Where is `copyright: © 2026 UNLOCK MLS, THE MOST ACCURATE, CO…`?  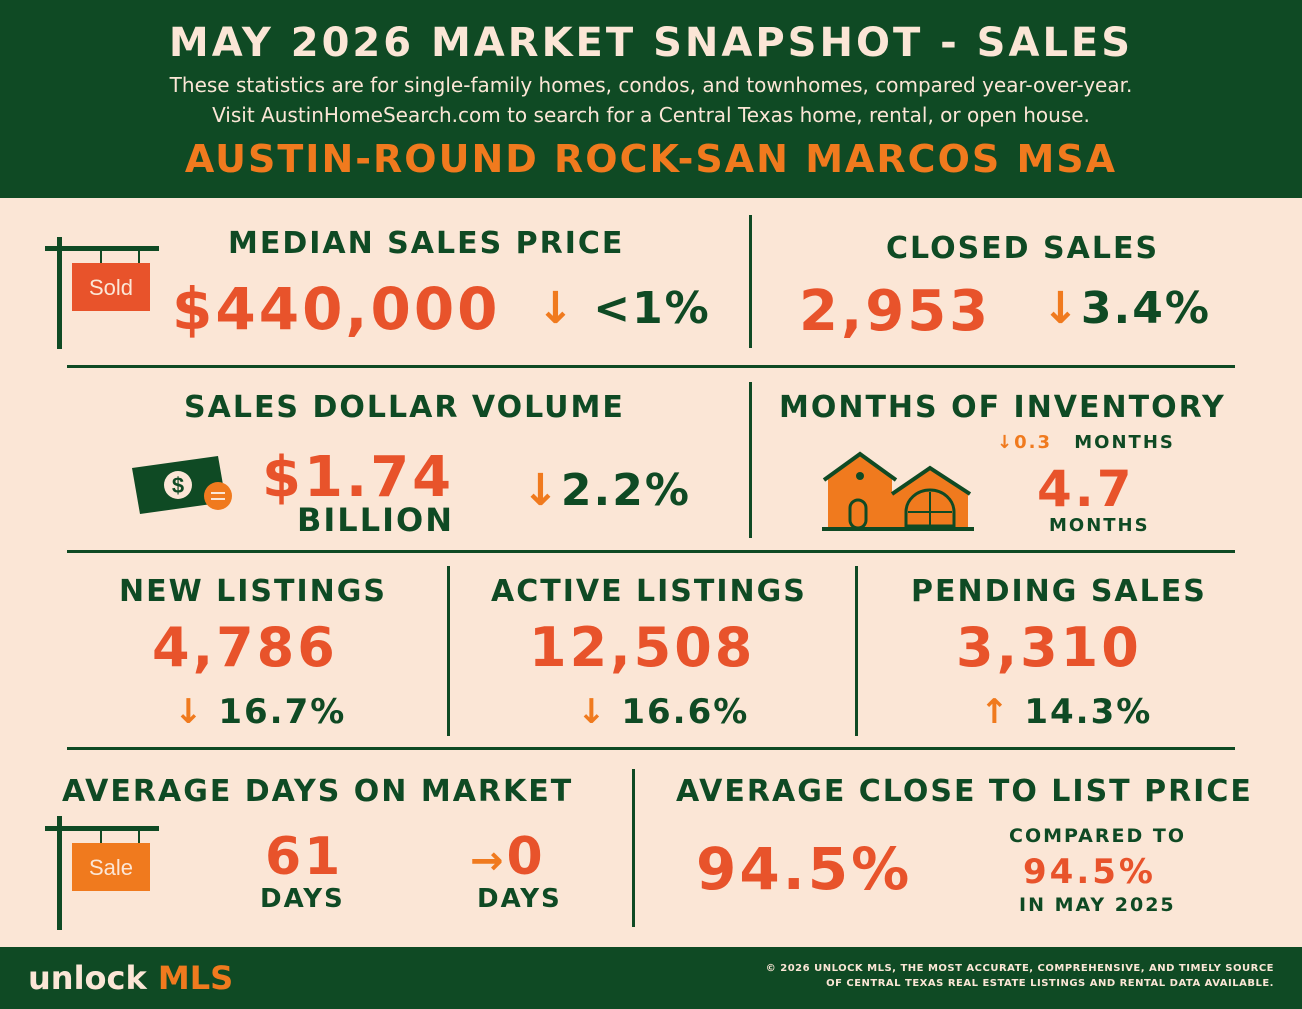
copyright: © 2026 UNLOCK MLS, THE MOST ACCURATE, CO… is located at coordinates (1020, 976).